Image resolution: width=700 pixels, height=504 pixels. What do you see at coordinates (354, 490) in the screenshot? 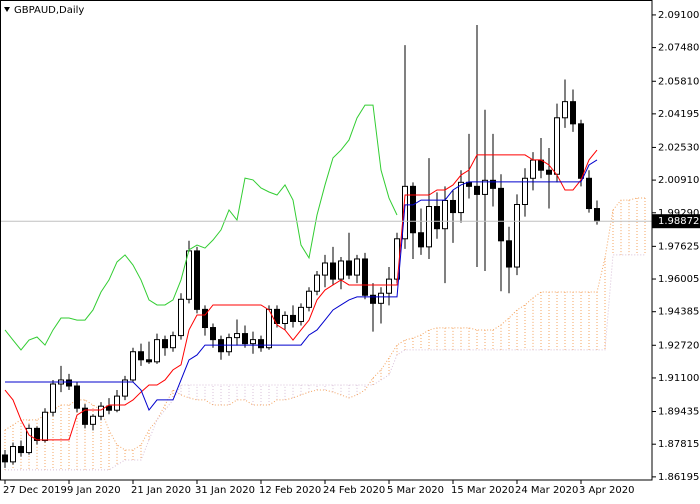
I see `x-tick-label: 24 Feb 2020` at bounding box center [354, 490].